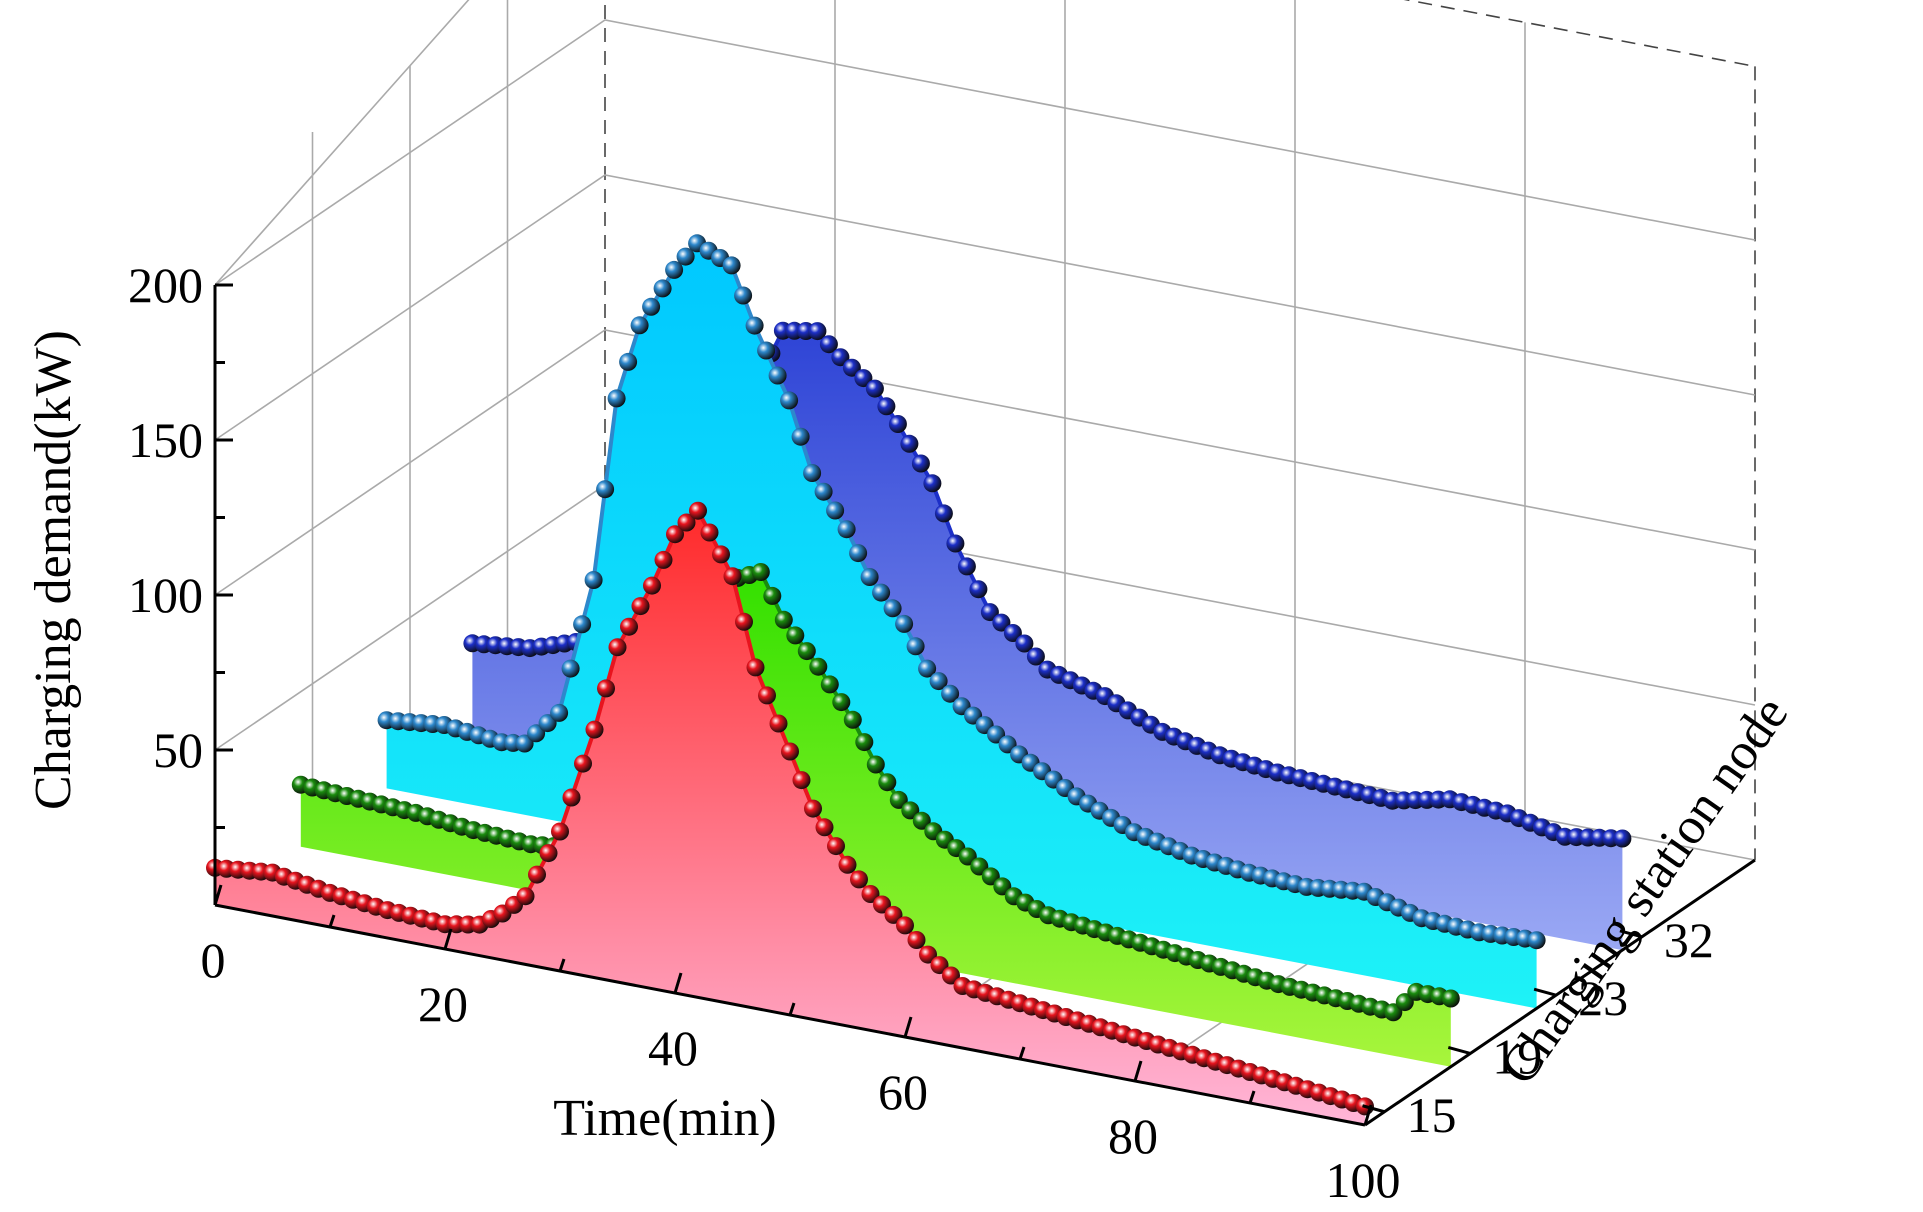 Image resolution: width=1923 pixels, height=1212 pixels. Describe the element at coordinates (165, 285) in the screenshot. I see `z-tick-label: 200` at that location.